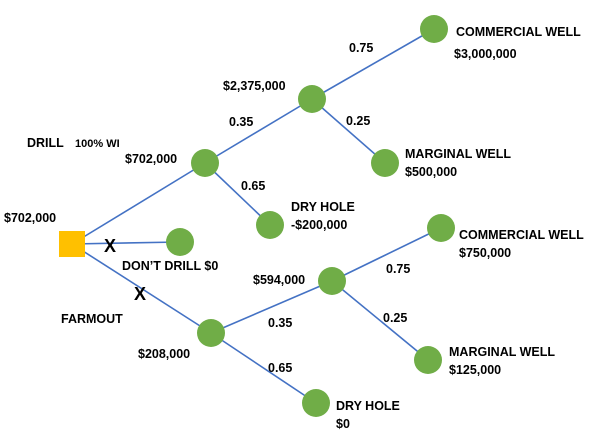 Image resolution: width=611 pixels, height=435 pixels. What do you see at coordinates (475, 370) in the screenshot?
I see `outcome-value: $125,000` at bounding box center [475, 370].